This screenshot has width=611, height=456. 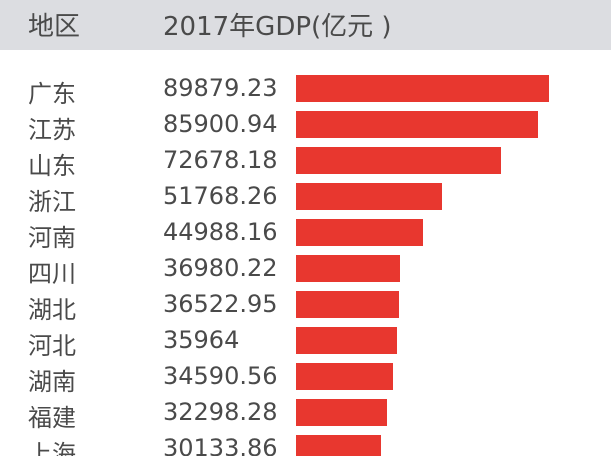 What do you see at coordinates (54, 27) in the screenshot?
I see `region-column-header: 地区` at bounding box center [54, 27].